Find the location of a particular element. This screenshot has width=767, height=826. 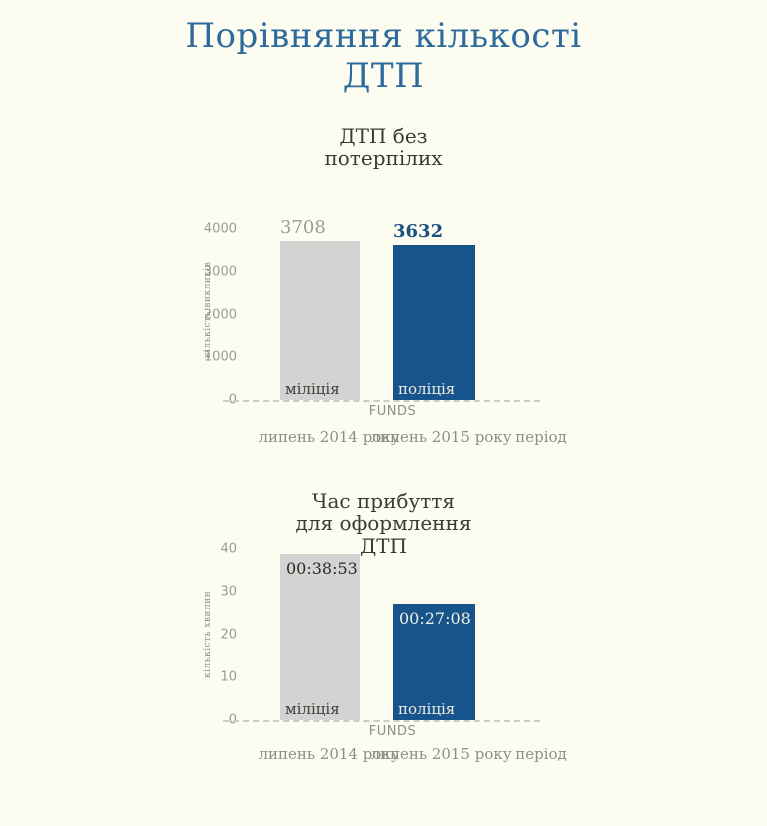

y-tick-label: 3000 is located at coordinates (220, 272).